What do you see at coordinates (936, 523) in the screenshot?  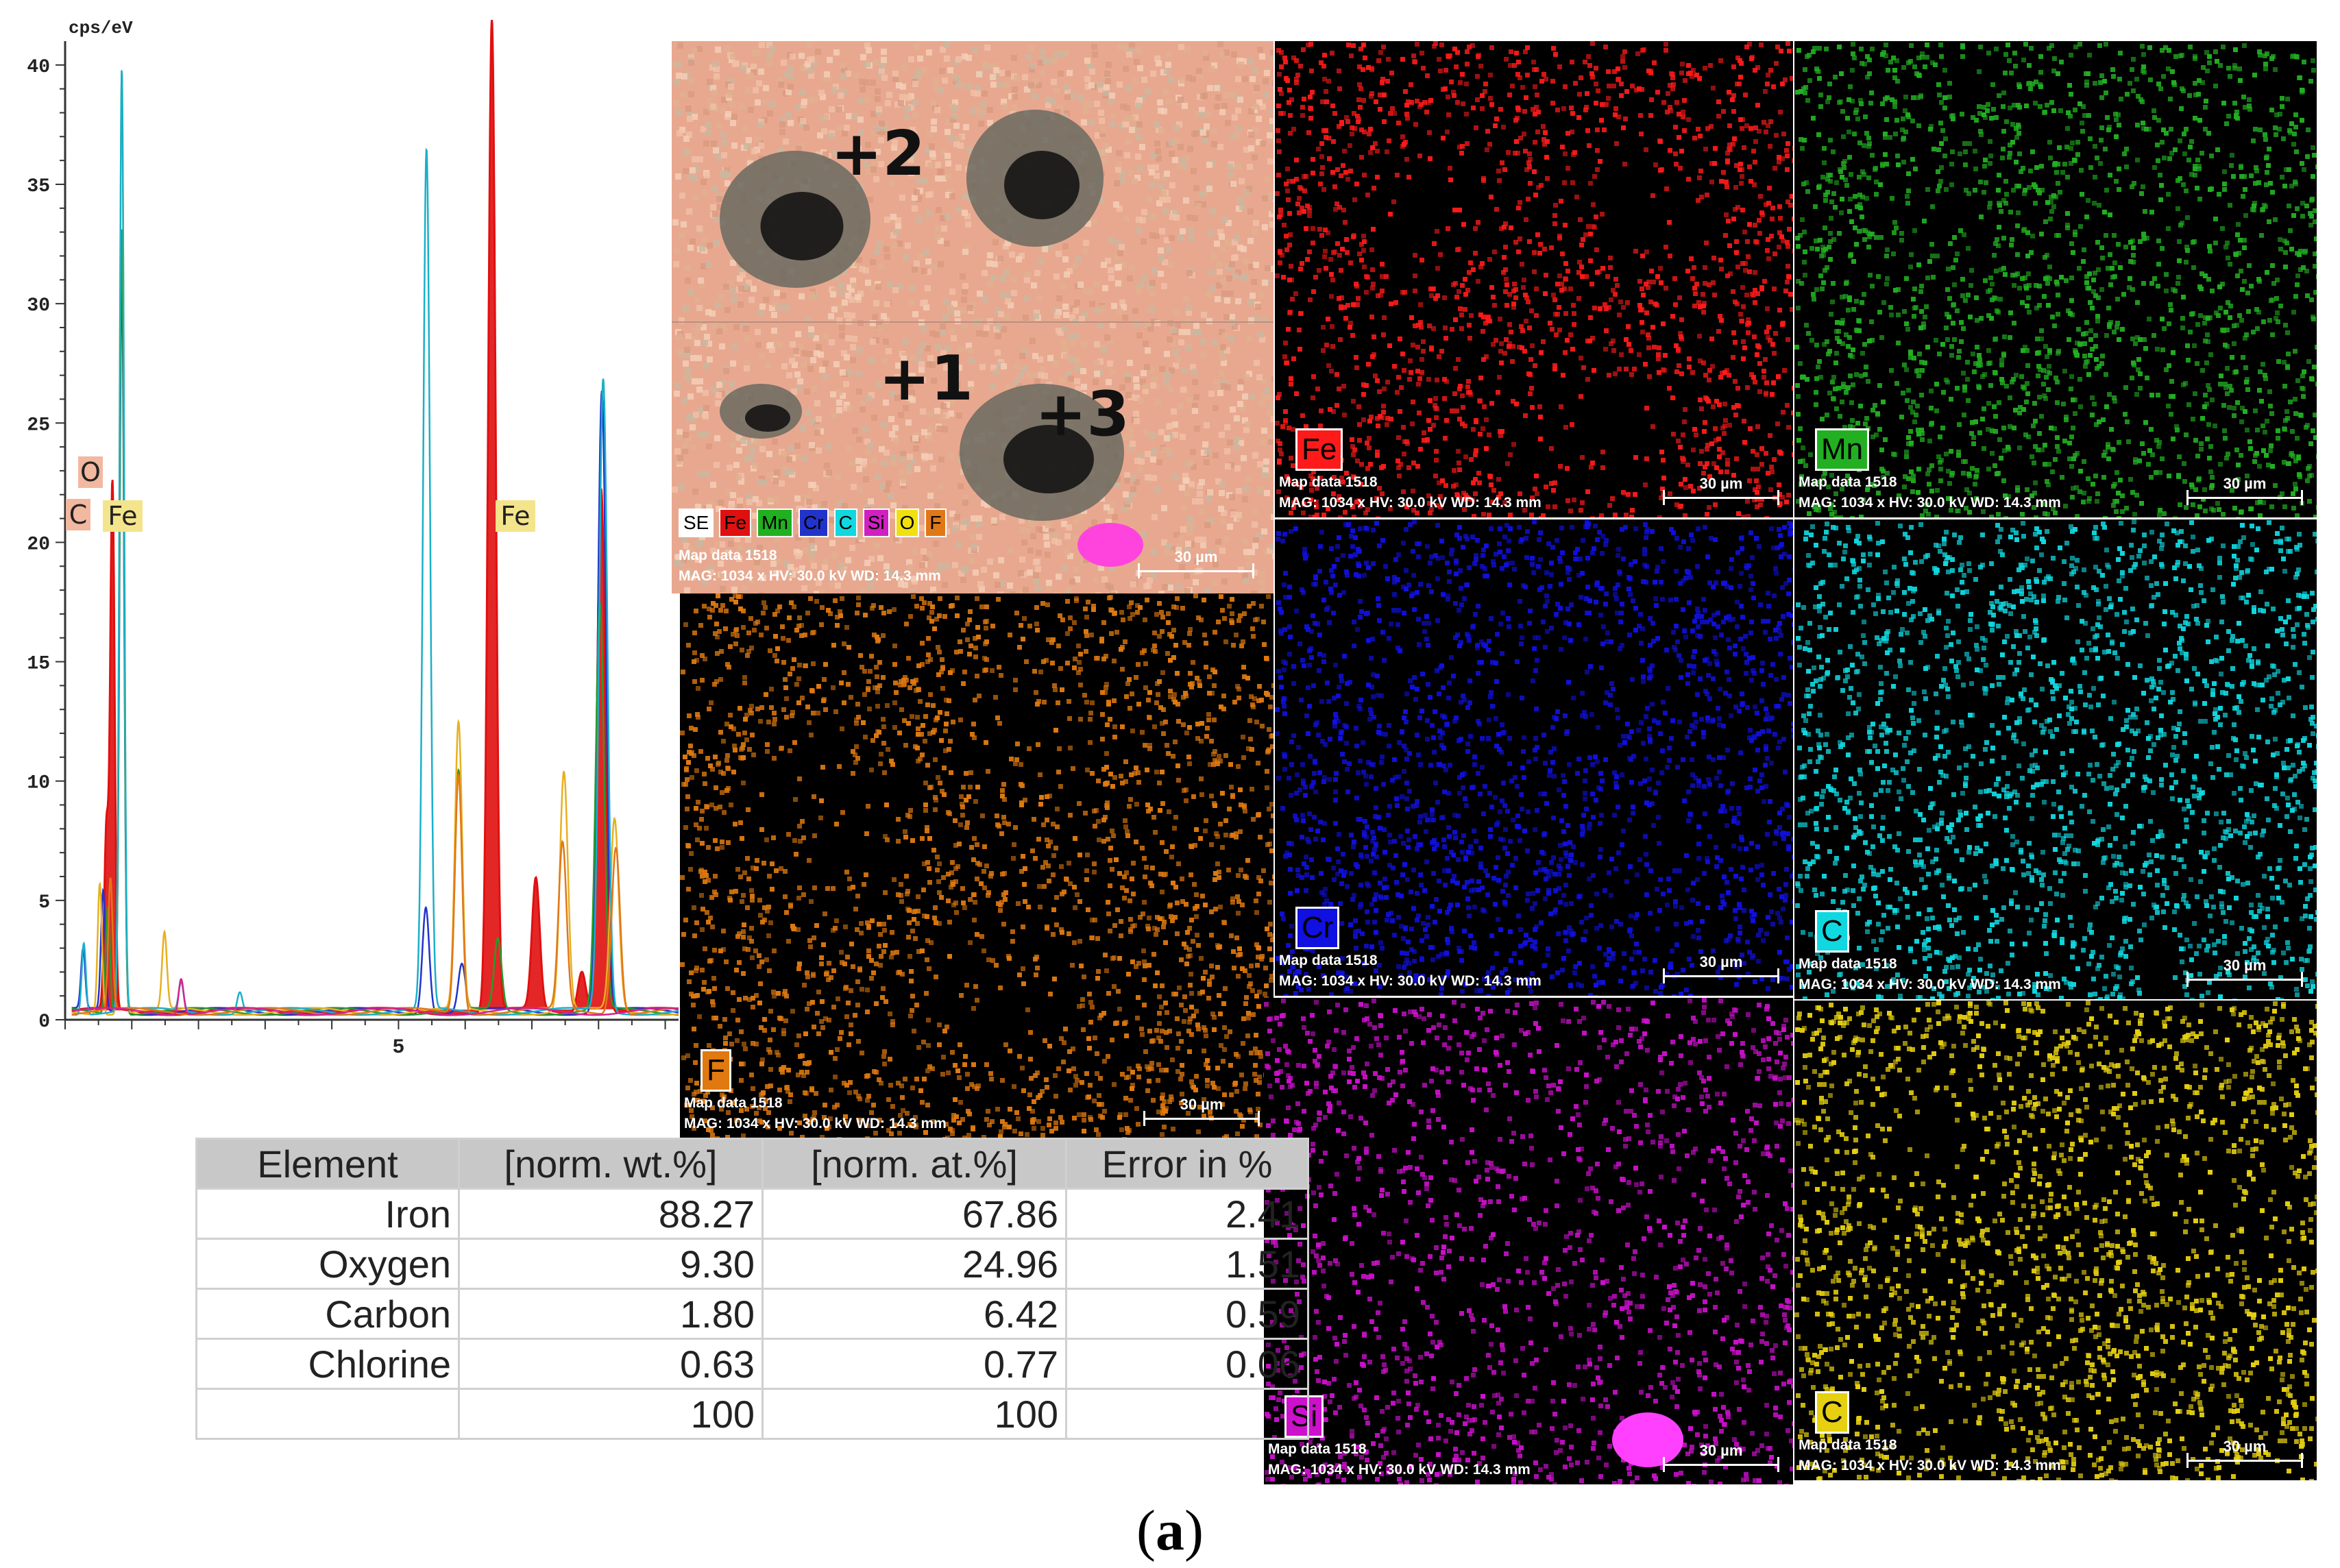 I see `legend-item-f: F` at bounding box center [936, 523].